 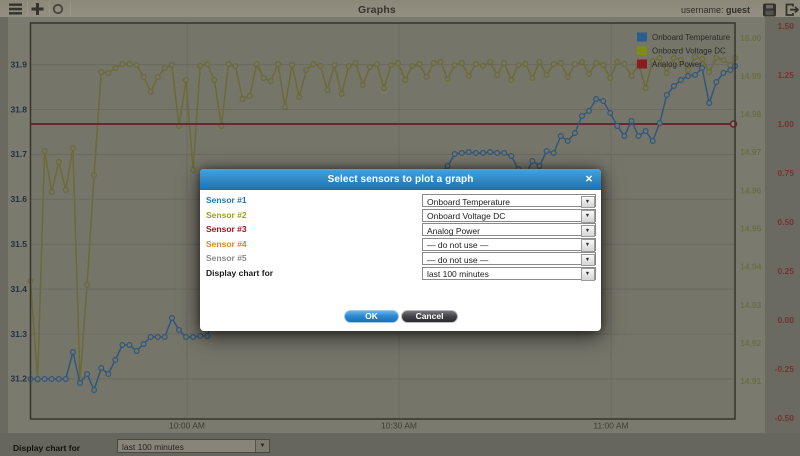 What do you see at coordinates (18, 244) in the screenshot?
I see `svg-text: 31.5` at bounding box center [18, 244].